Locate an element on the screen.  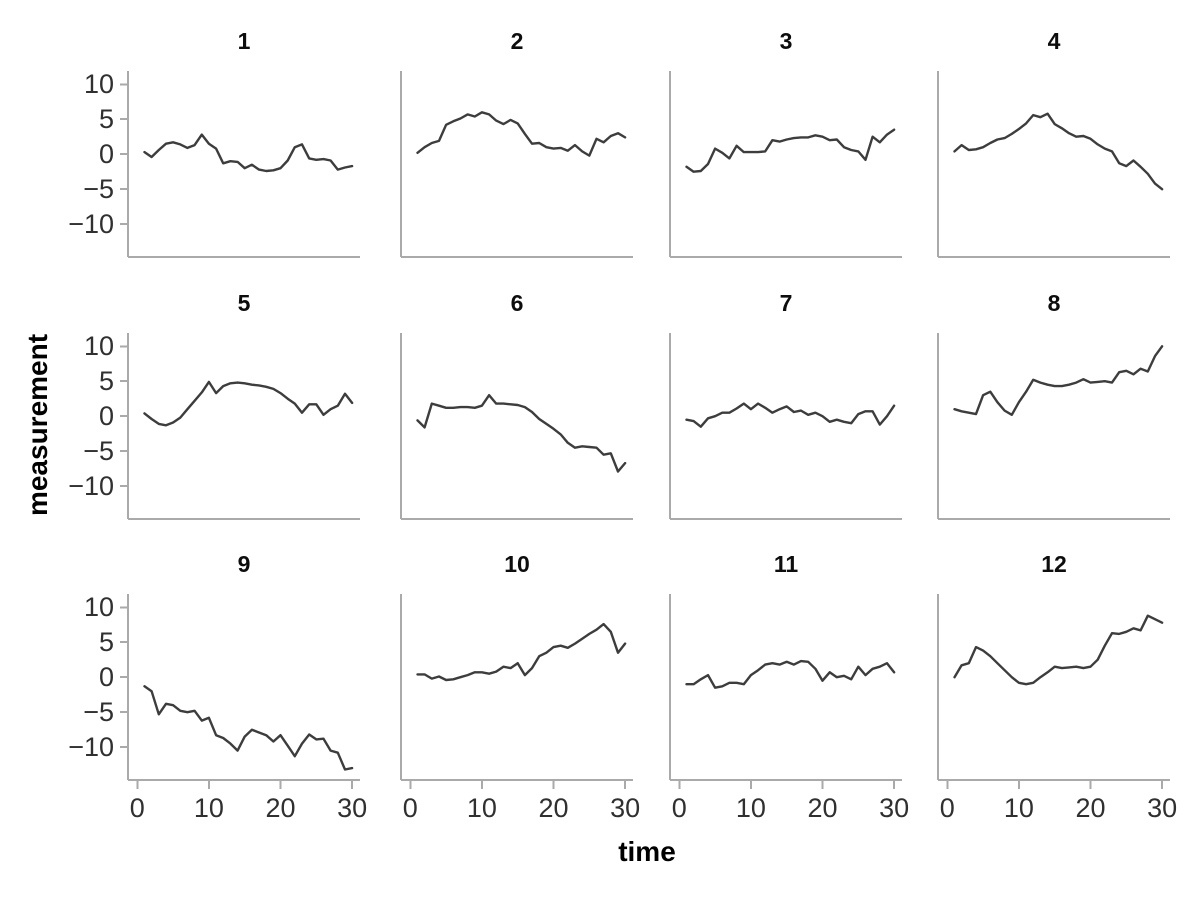
facet-title: 1 is located at coordinates (244, 41).